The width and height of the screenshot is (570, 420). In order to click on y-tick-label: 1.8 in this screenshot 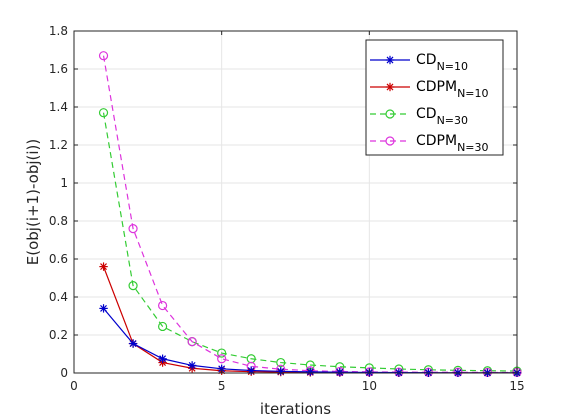, I will do `click(58, 31)`.